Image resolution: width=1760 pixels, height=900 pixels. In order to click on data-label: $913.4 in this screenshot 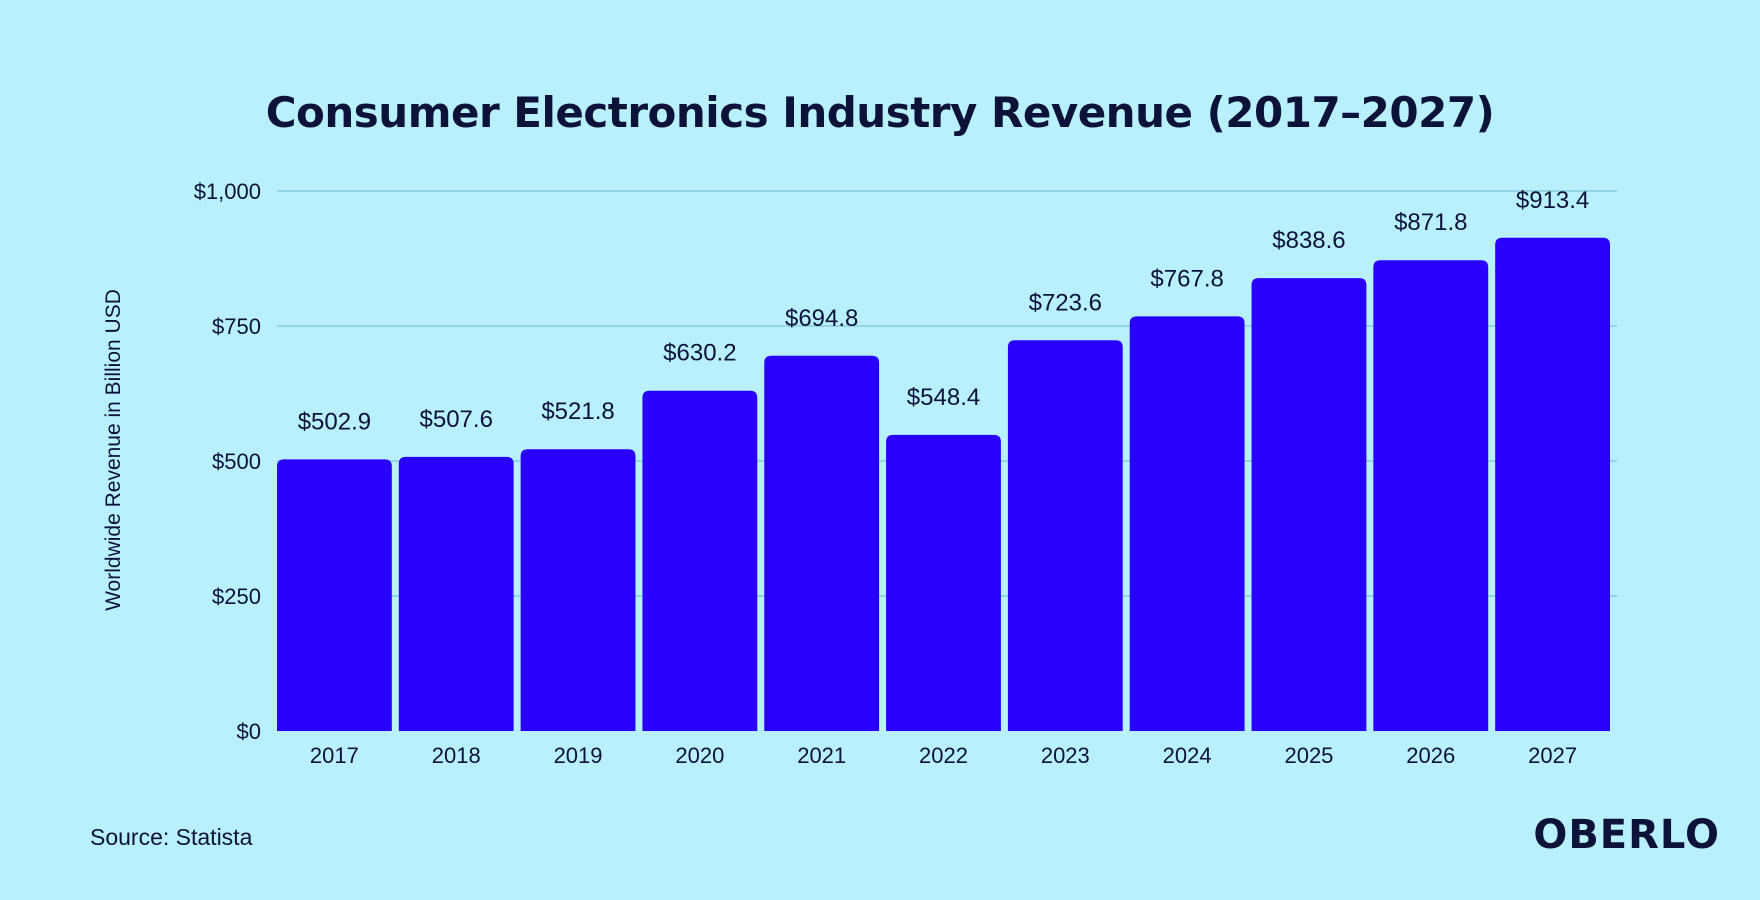, I will do `click(1552, 200)`.